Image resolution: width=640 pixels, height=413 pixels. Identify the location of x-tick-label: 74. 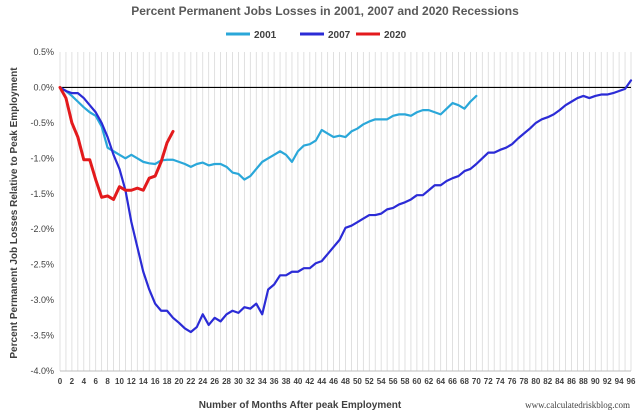
(500, 381).